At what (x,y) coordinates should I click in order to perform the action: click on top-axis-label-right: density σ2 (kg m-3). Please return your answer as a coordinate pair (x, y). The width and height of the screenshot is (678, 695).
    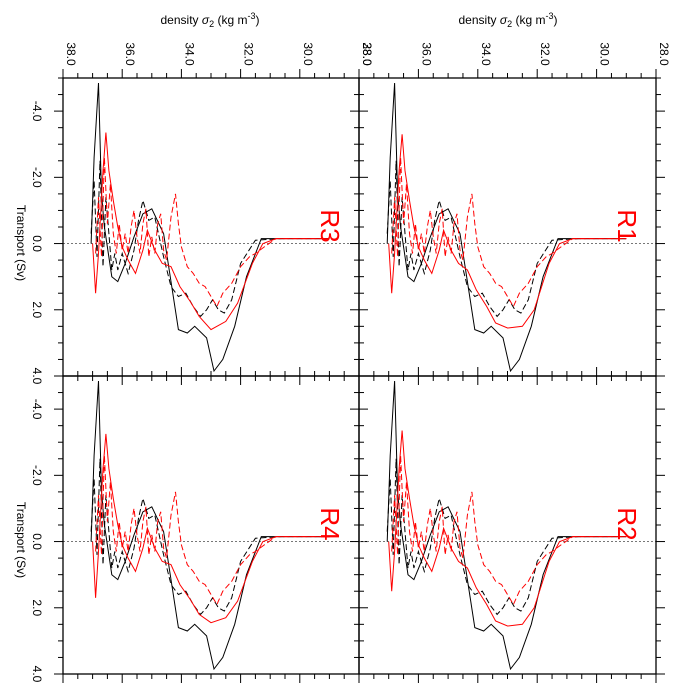
    Looking at the image, I should click on (508, 20).